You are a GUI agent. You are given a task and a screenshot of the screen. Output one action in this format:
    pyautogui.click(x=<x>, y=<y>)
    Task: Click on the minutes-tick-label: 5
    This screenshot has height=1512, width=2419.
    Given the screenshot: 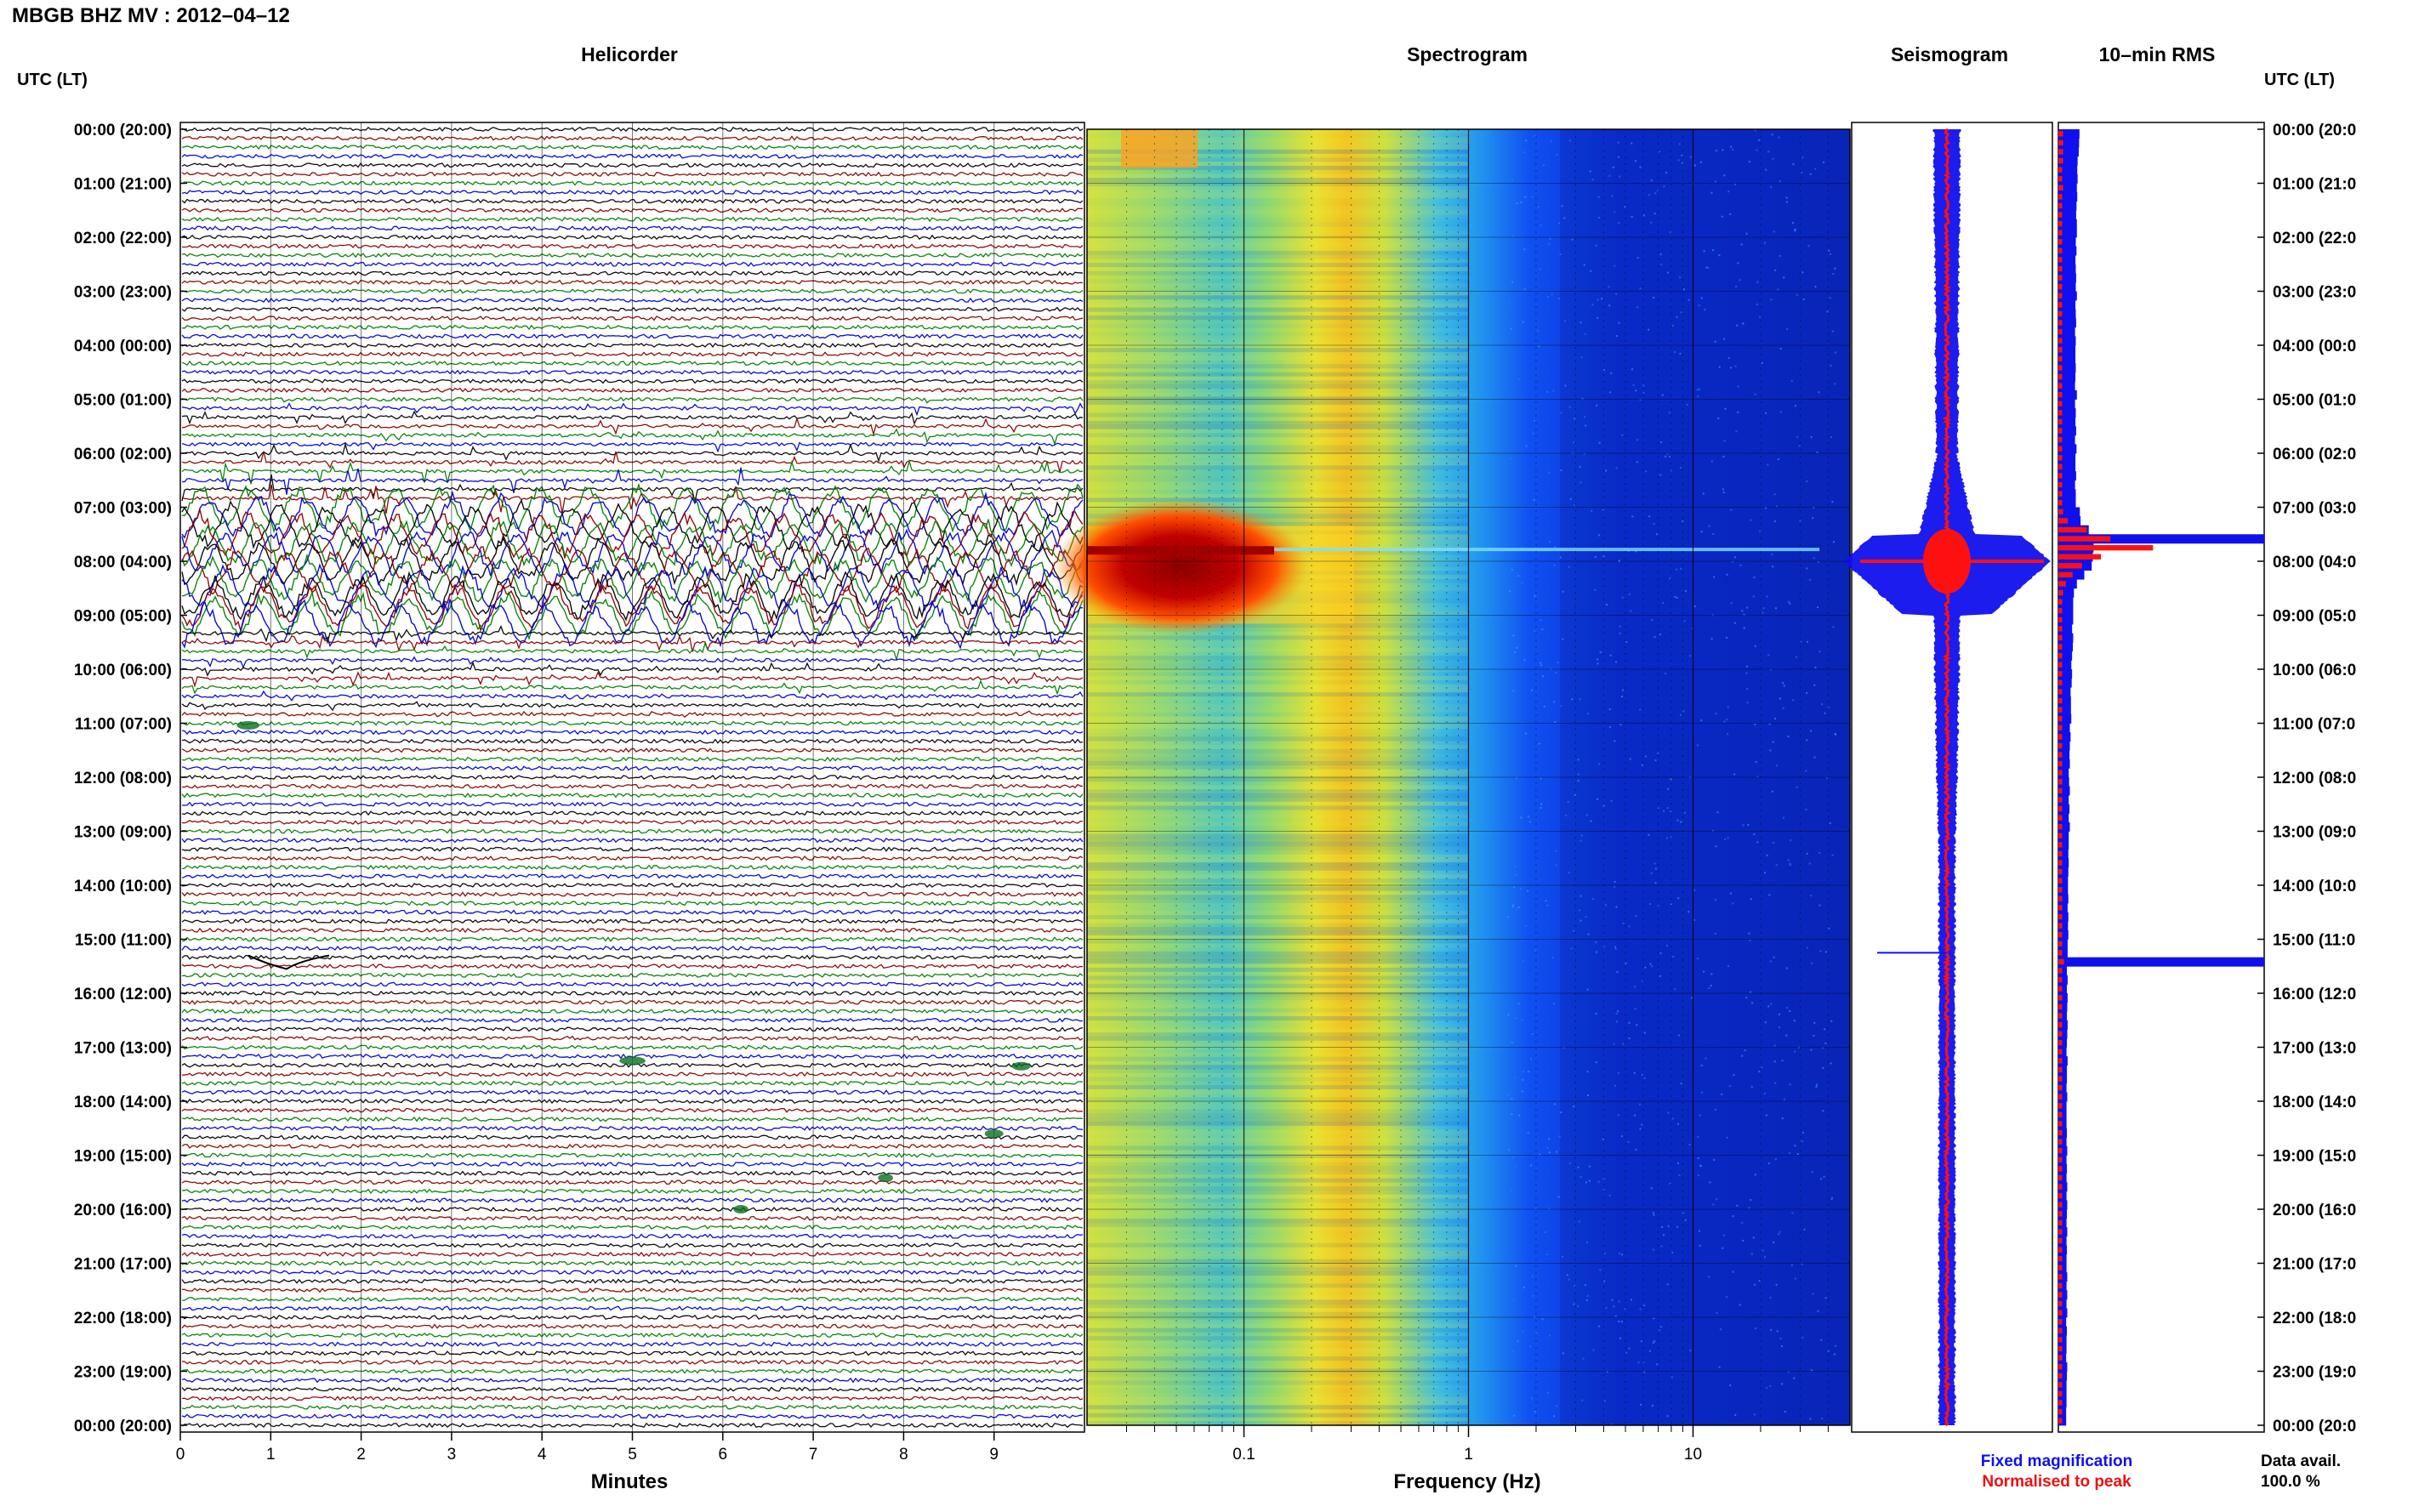 What is the action you would take?
    pyautogui.click(x=632, y=1455)
    